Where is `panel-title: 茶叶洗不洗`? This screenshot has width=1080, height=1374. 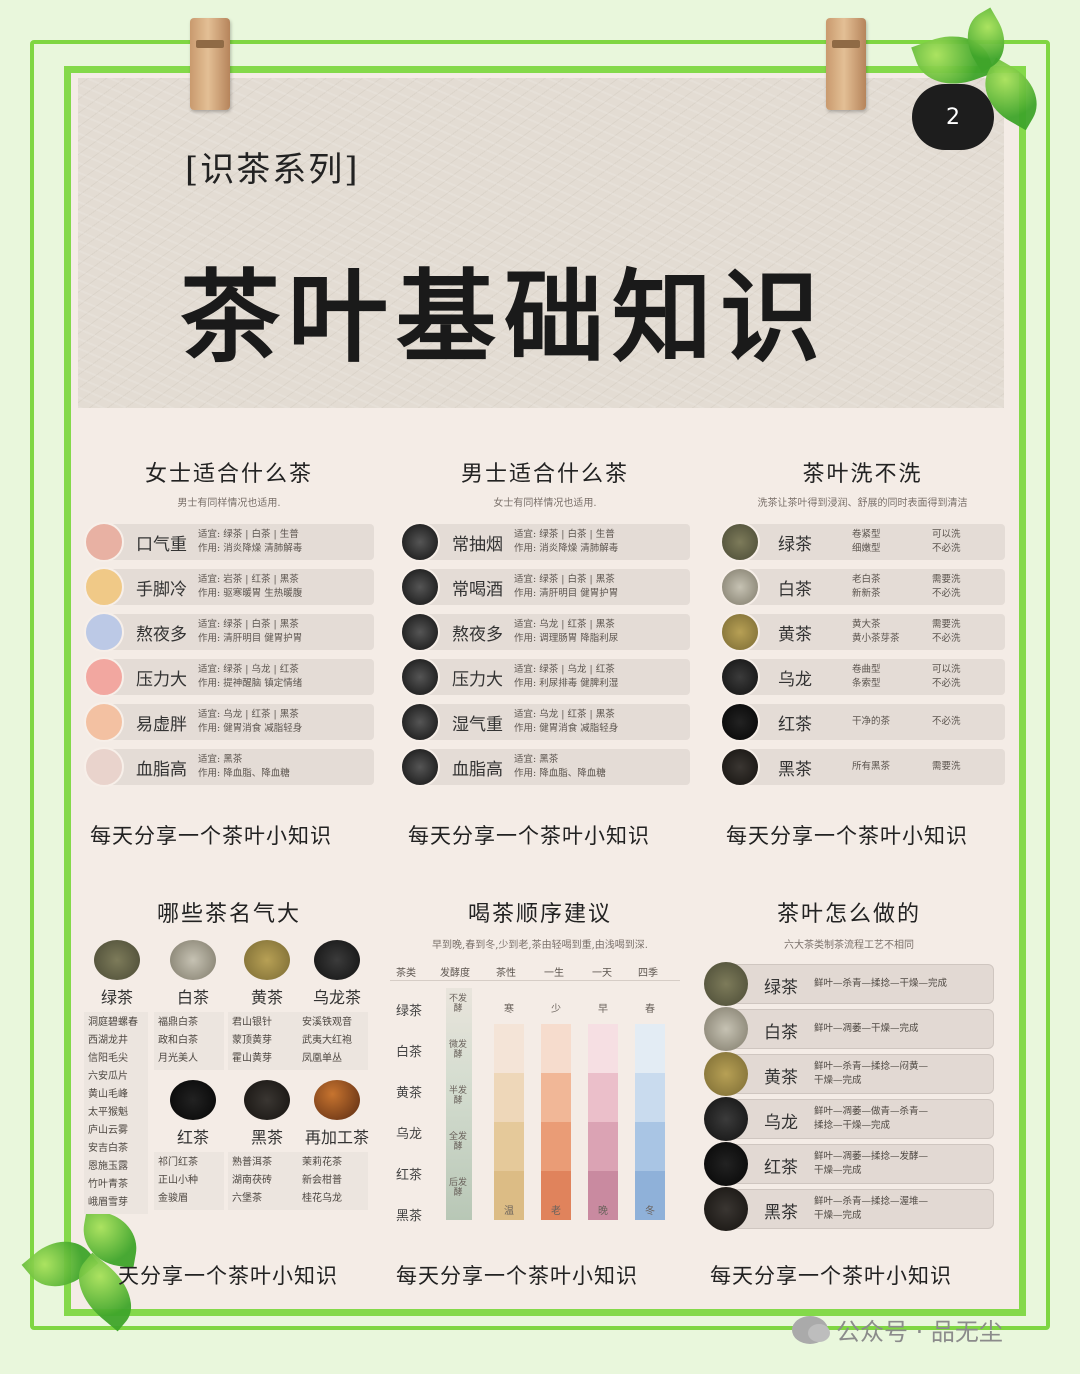 panel-title: 茶叶洗不洗 is located at coordinates (862, 474).